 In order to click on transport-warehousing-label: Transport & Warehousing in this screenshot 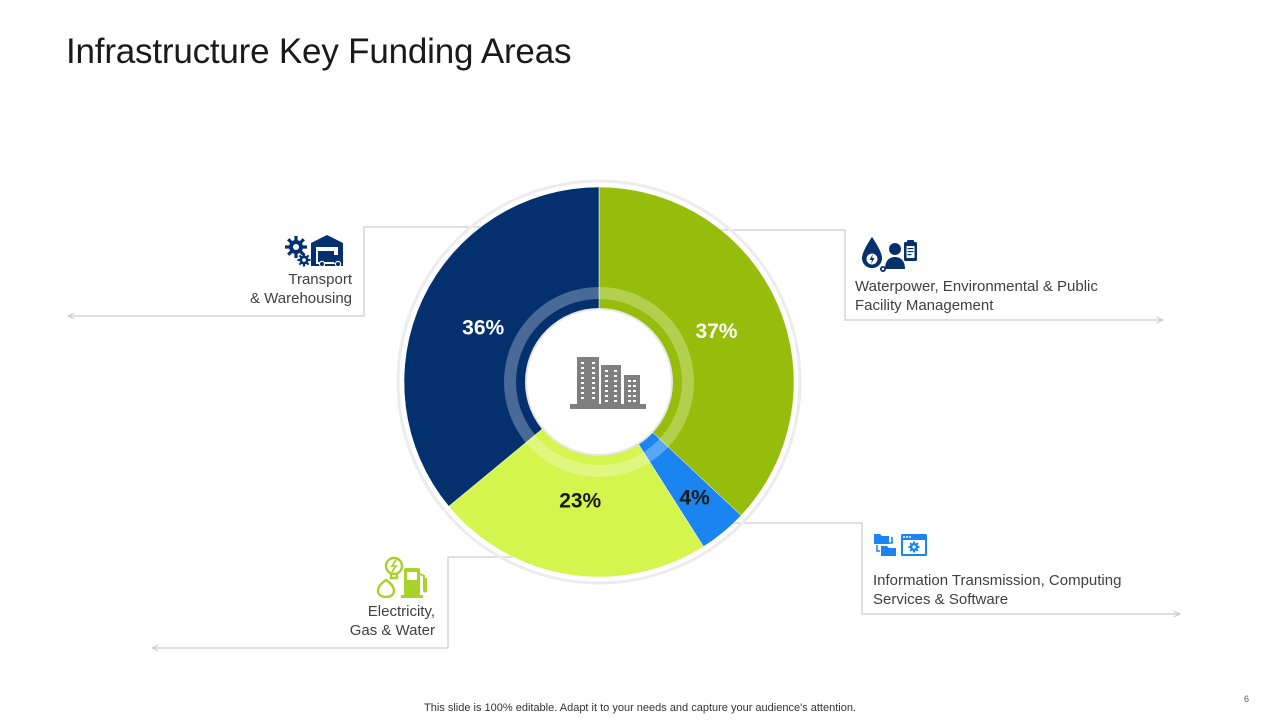, I will do `click(301, 289)`.